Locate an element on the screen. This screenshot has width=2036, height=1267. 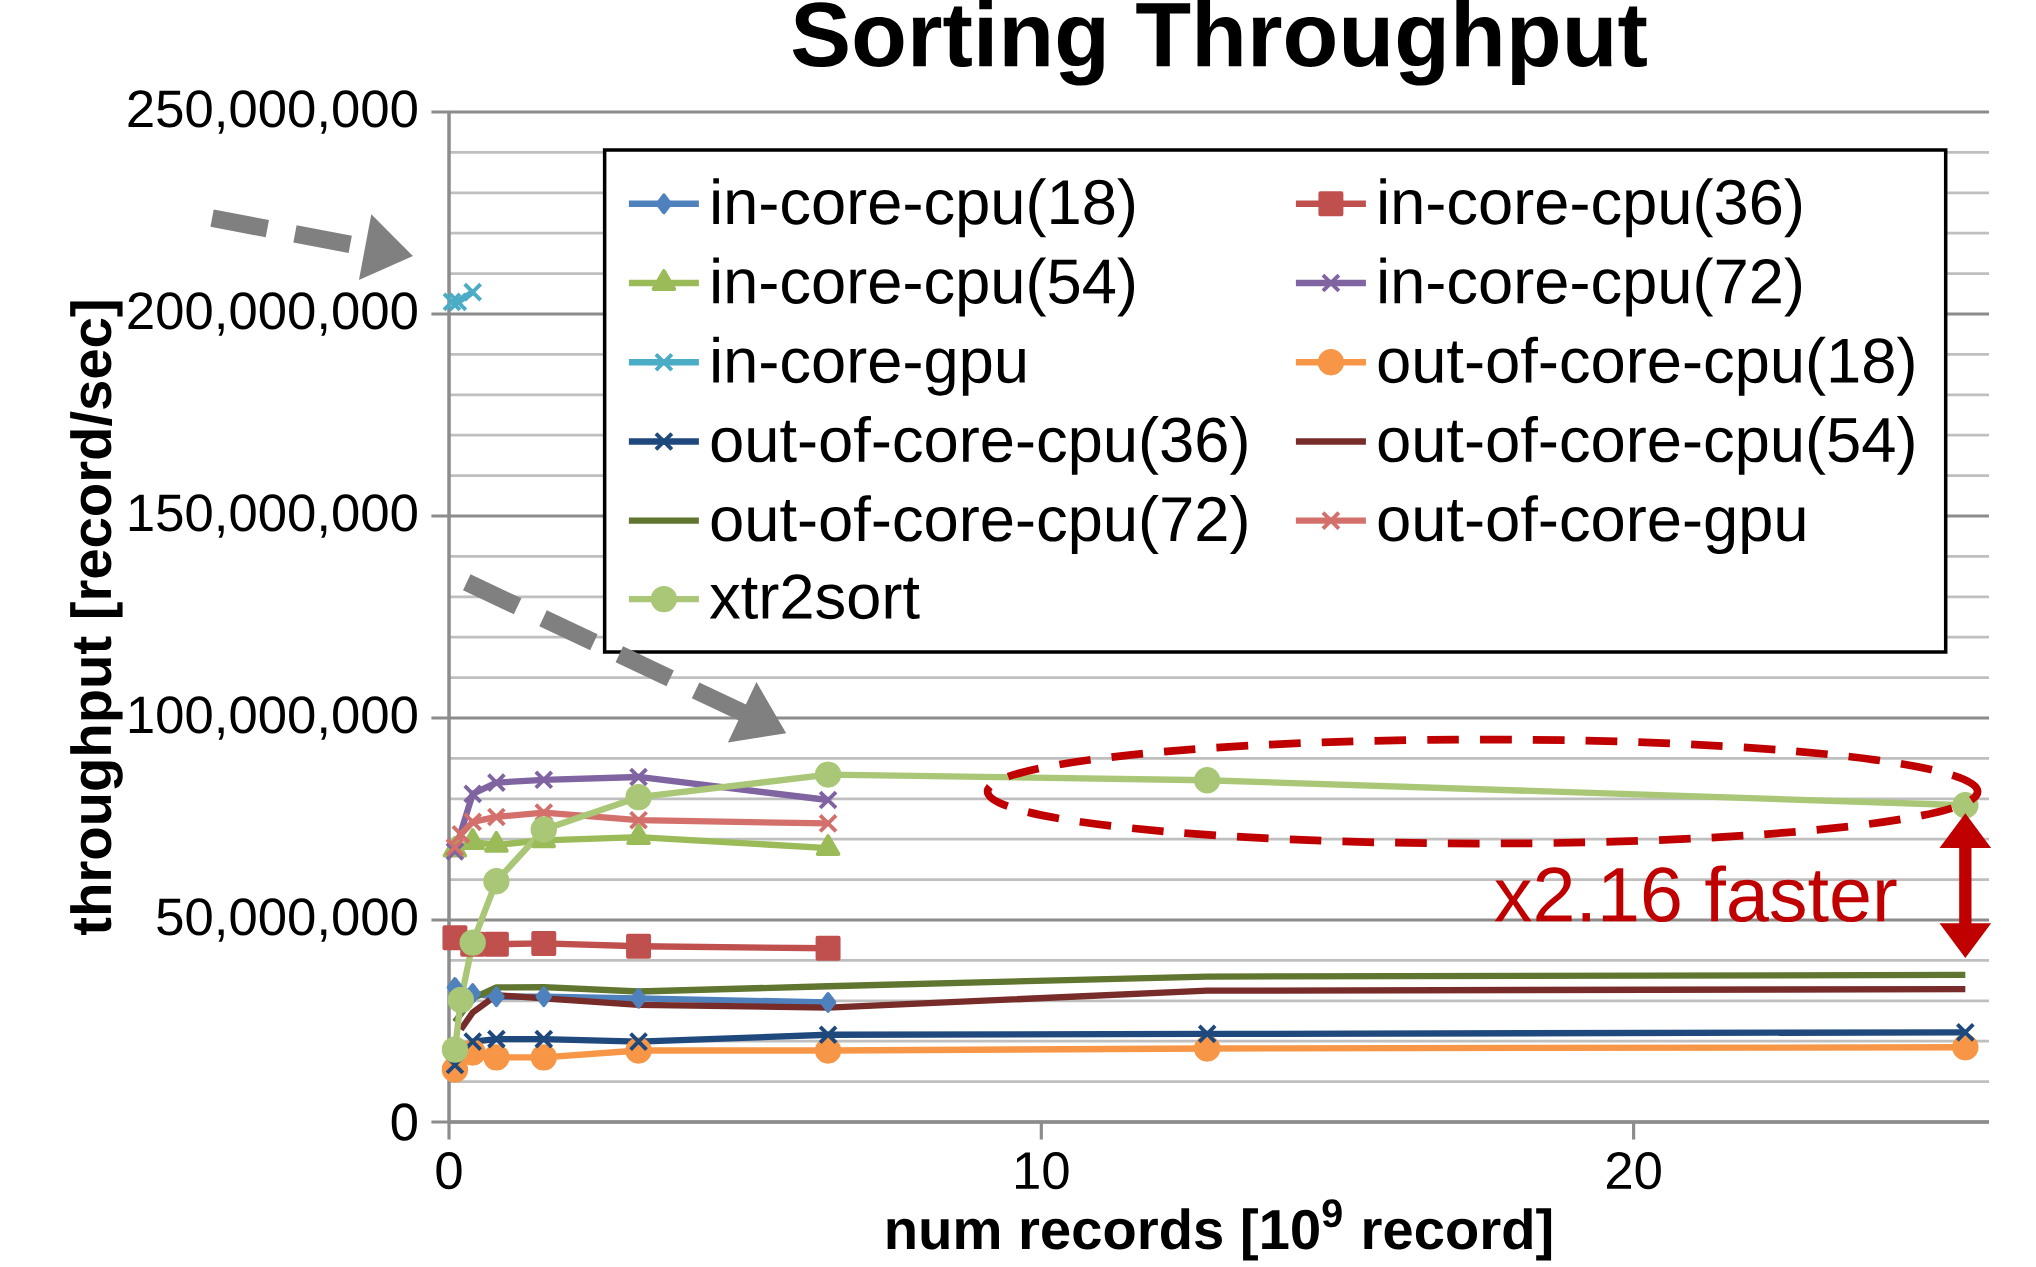
y-axis-title: throughput [record/sec] is located at coordinates (96, 618).